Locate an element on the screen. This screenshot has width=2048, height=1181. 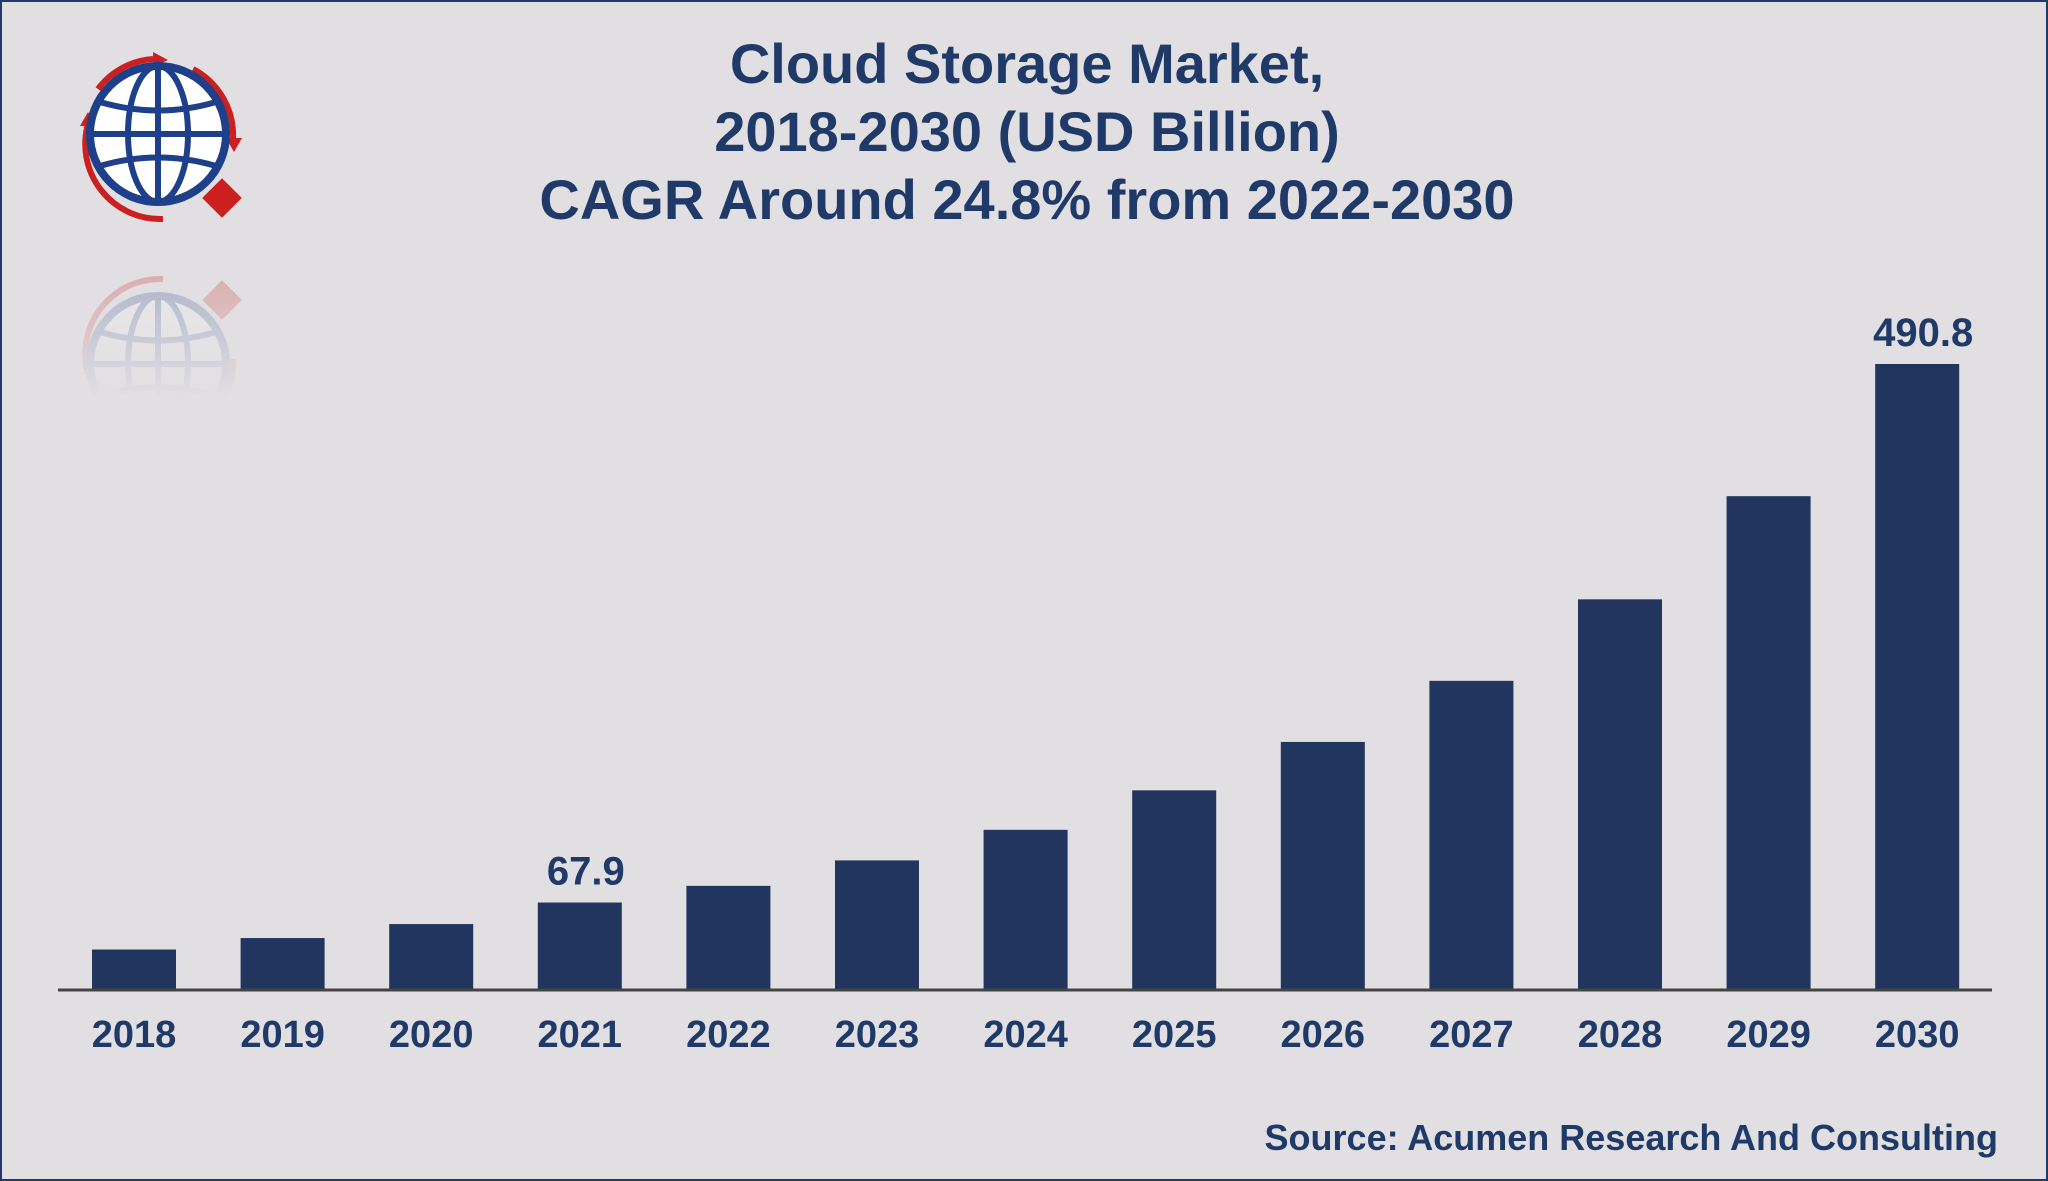
bar-2022 is located at coordinates (728, 937).